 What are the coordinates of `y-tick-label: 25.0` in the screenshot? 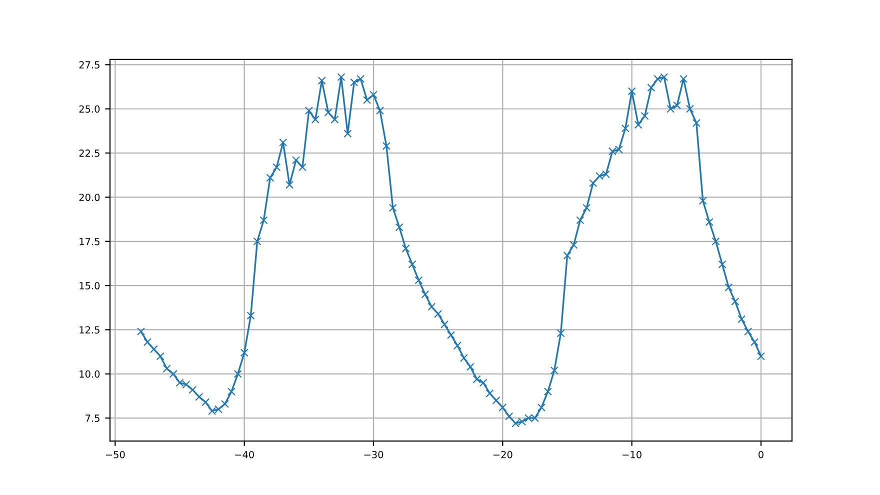 It's located at (89, 109).